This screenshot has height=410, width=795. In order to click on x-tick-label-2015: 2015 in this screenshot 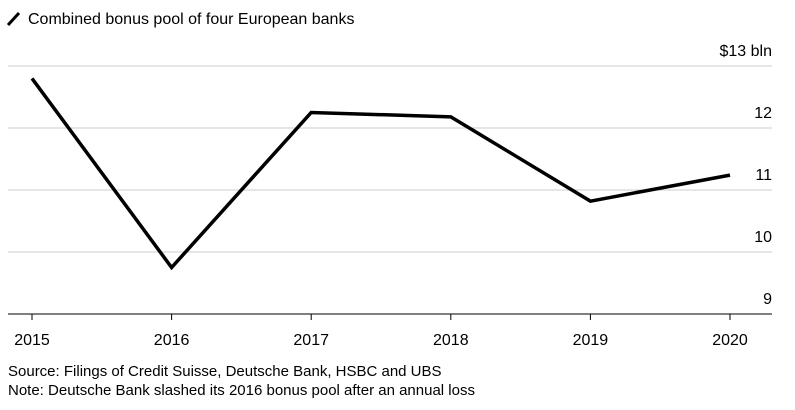, I will do `click(32, 340)`.